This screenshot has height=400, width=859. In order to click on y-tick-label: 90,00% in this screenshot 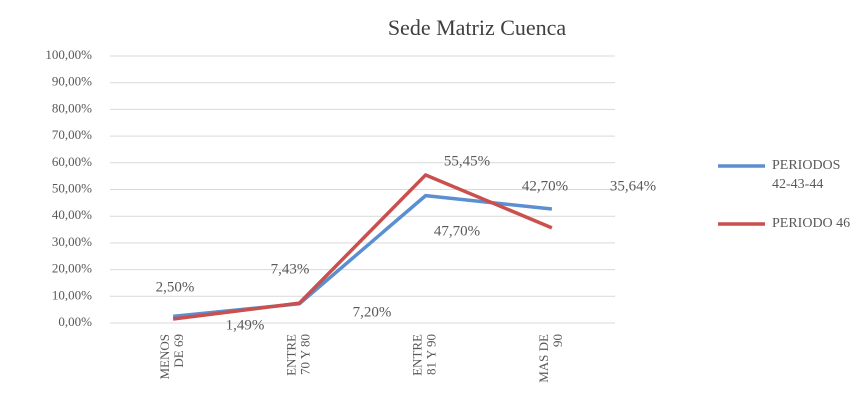, I will do `click(72, 81)`.